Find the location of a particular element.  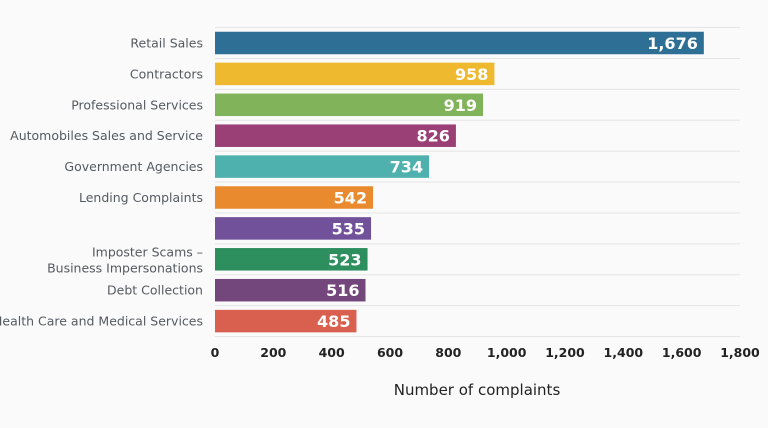

x-tick-label: 1,600 is located at coordinates (682, 352).